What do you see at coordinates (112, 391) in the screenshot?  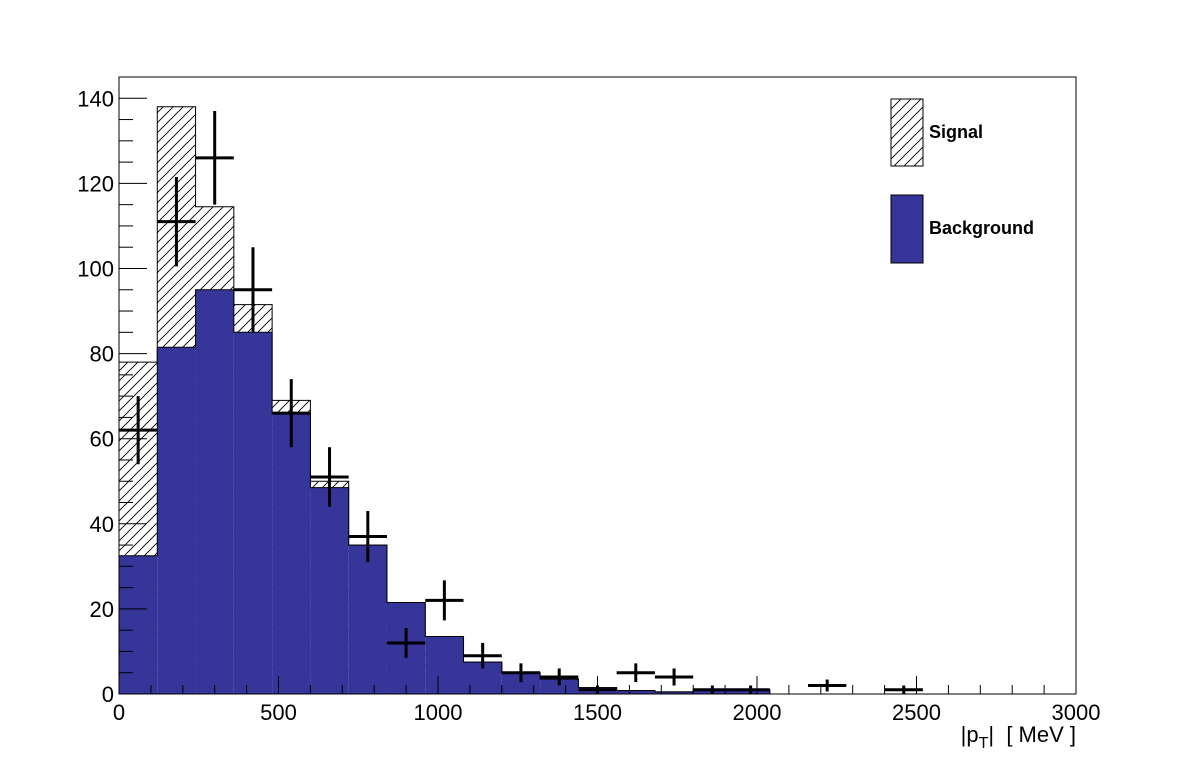 I see `y-axis-ticks: 0 20 40 60 80 100 120 140` at bounding box center [112, 391].